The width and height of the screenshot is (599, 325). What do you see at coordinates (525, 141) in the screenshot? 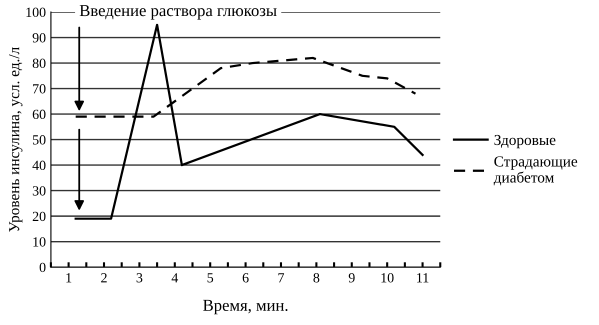
I see `legend-label: Здоровые` at bounding box center [525, 141].